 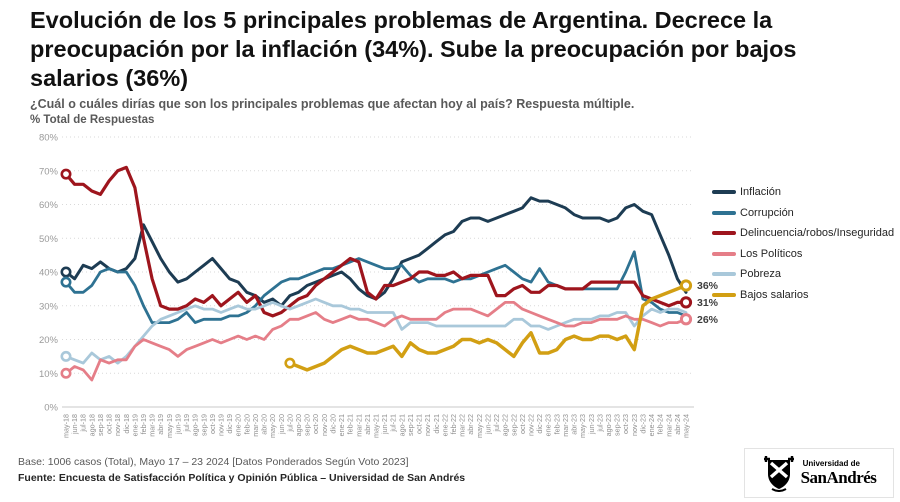 What do you see at coordinates (212, 424) in the screenshot?
I see `x-axis-tick-label: oct-19` at bounding box center [212, 424].